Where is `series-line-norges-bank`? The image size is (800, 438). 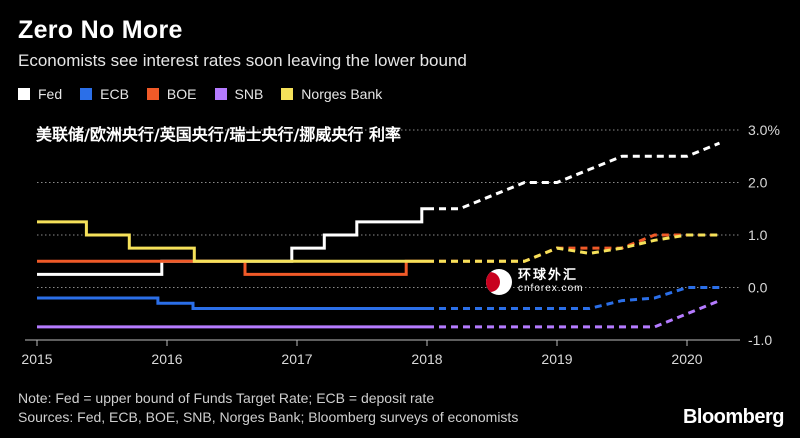 series-line-norges-bank is located at coordinates (232, 241).